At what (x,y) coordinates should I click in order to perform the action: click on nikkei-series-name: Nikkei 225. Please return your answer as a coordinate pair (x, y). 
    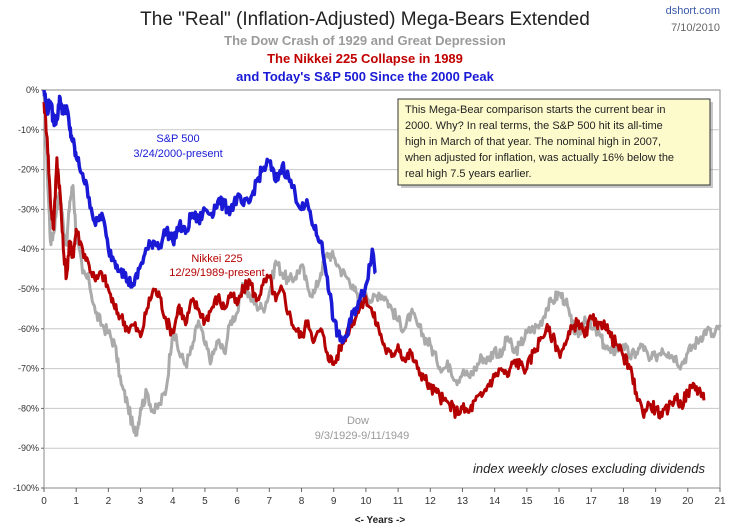
    Looking at the image, I should click on (216, 259).